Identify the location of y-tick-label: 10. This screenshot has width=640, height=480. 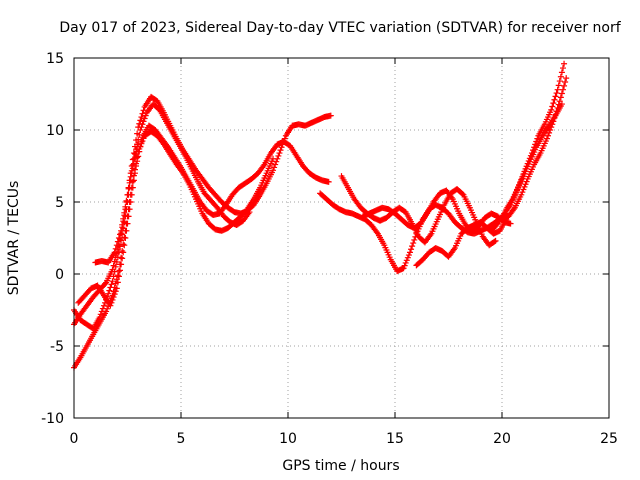
(55, 131).